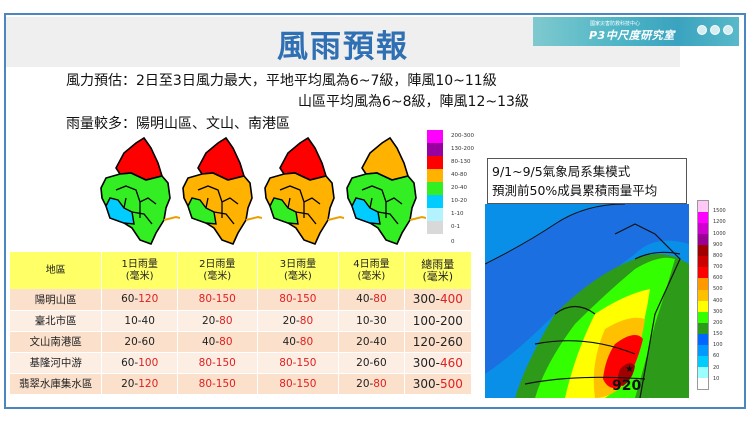 Image resolution: width=750 pixels, height=421 pixels. Describe the element at coordinates (371, 270) in the screenshot. I see `header-day4: 4日雨量 (毫米)` at that location.